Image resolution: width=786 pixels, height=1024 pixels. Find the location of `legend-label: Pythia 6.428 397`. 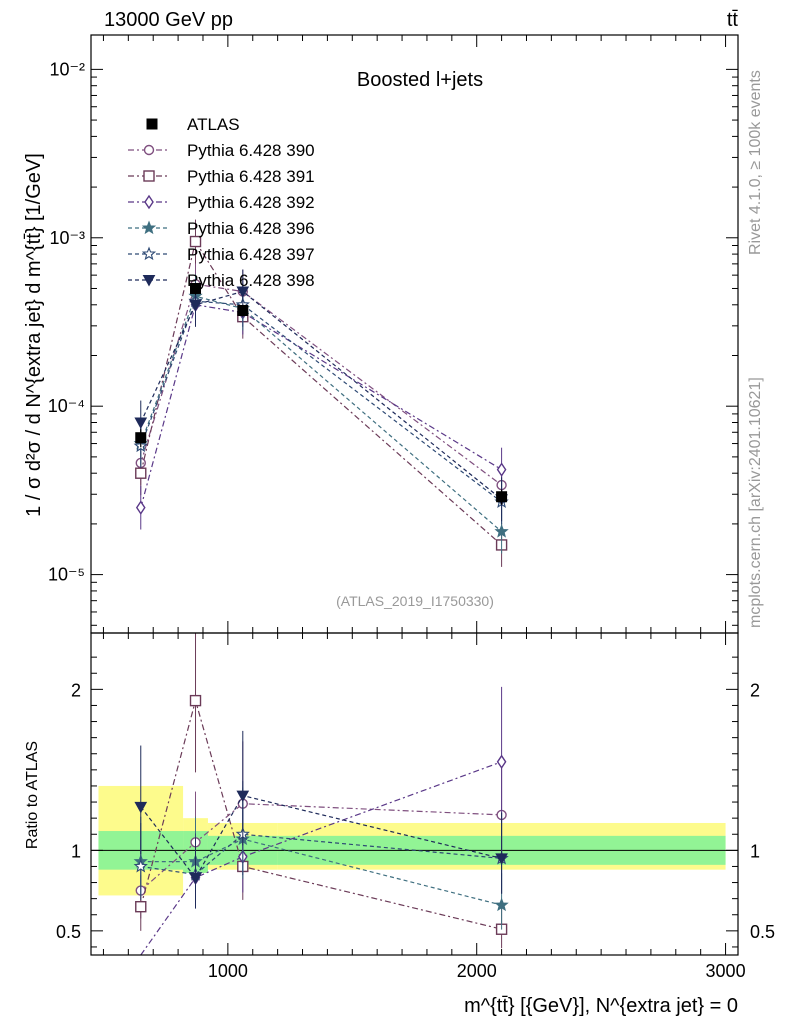

legend-label: Pythia 6.428 397 is located at coordinates (251, 254).